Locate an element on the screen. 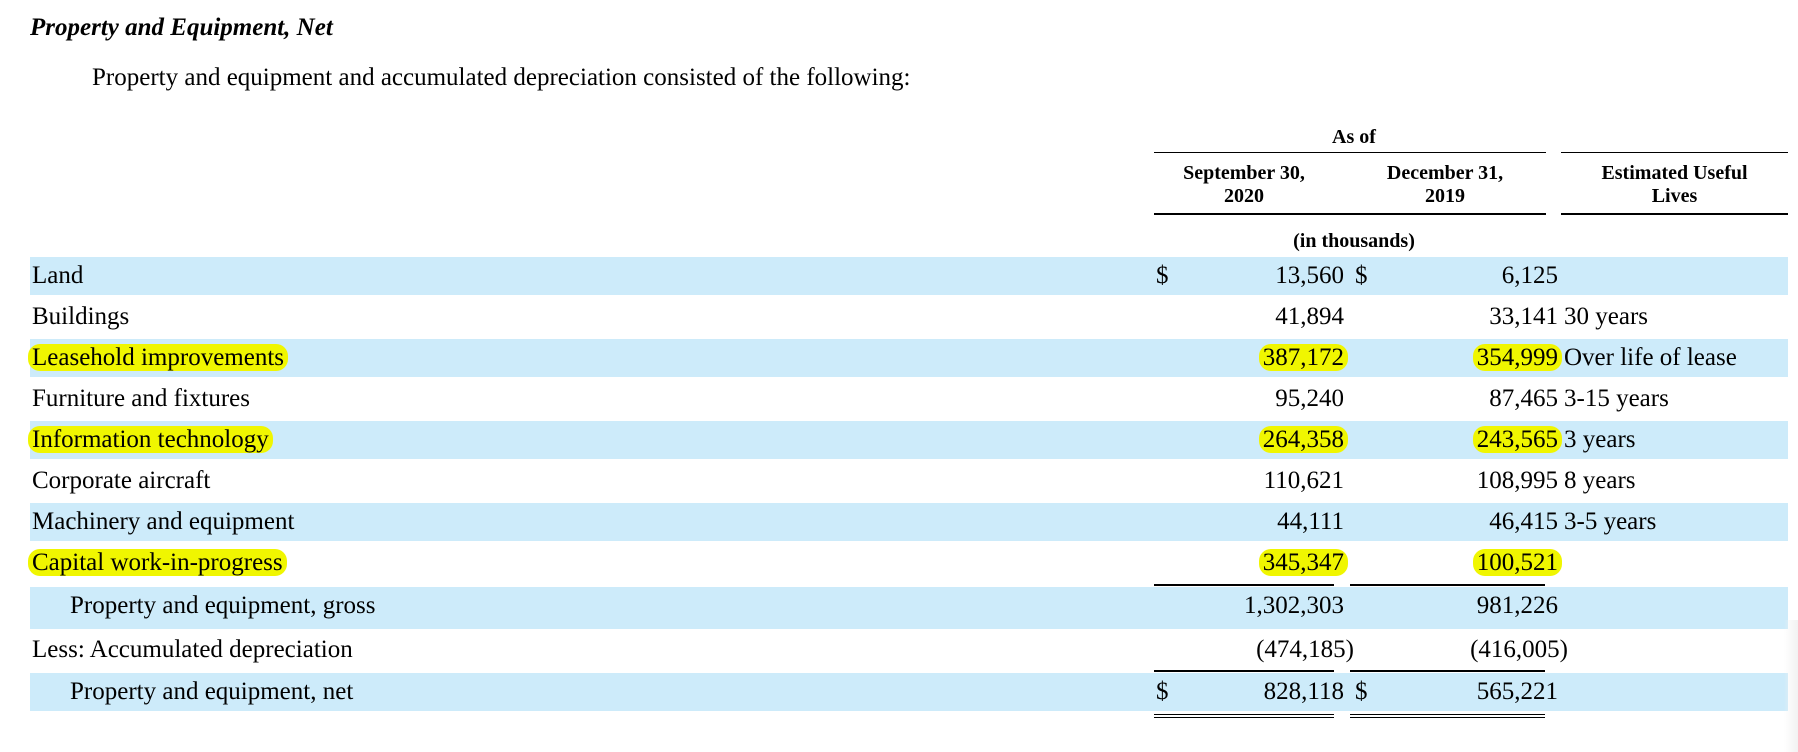 The height and width of the screenshot is (752, 1798). highlight-mark: 243,565 is located at coordinates (1517, 439).